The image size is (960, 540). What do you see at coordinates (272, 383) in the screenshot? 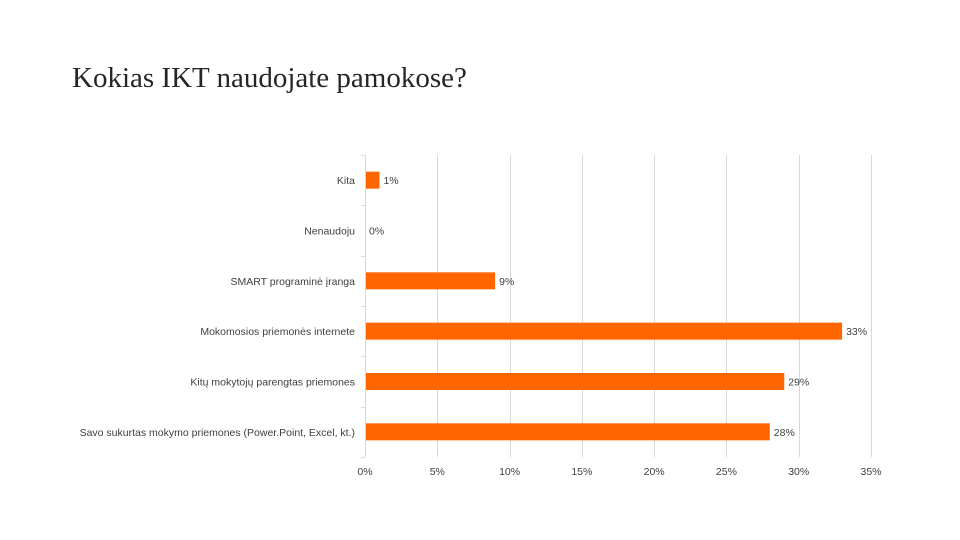
I see `category-label: Kitų mokytojų parengtas priemones` at bounding box center [272, 383].